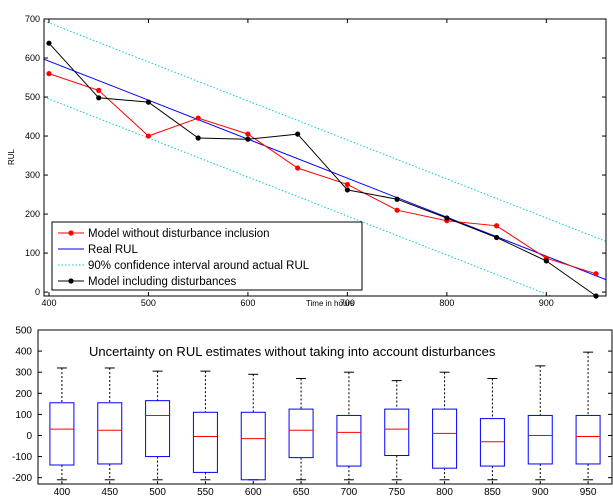 This screenshot has width=613, height=496. Describe the element at coordinates (22, 478) in the screenshot. I see `box-y-tick-label: -200` at that location.